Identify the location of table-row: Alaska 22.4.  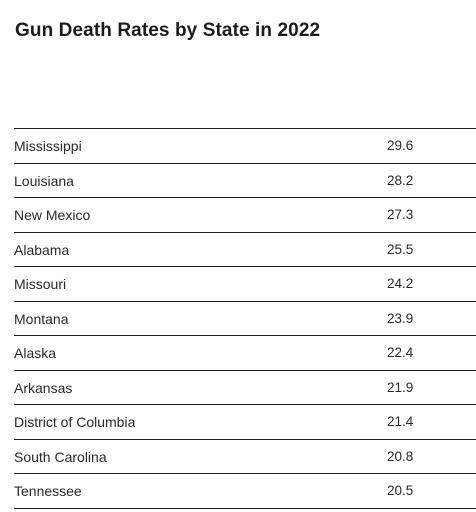
(245, 353).